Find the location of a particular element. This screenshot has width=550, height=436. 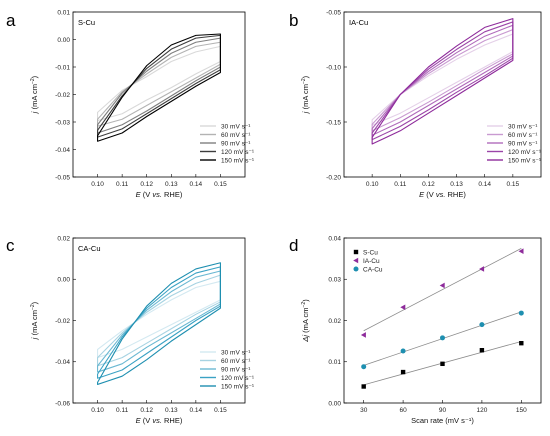

x-tick-label: 60 is located at coordinates (403, 410).